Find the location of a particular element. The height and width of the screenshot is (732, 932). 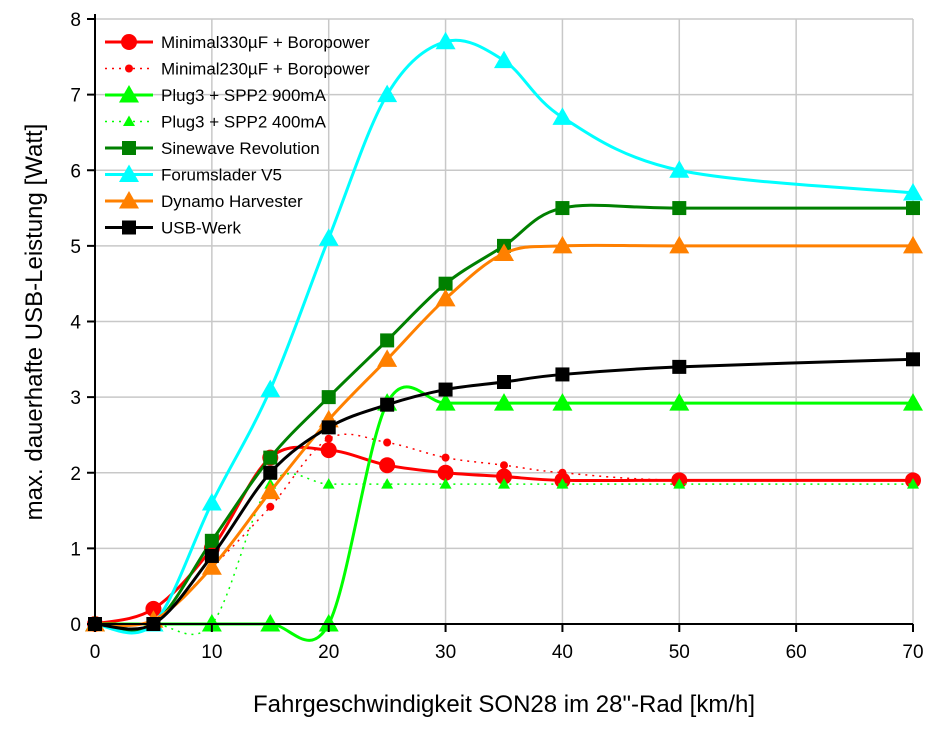

legend-label: USB-Werk is located at coordinates (201, 228).